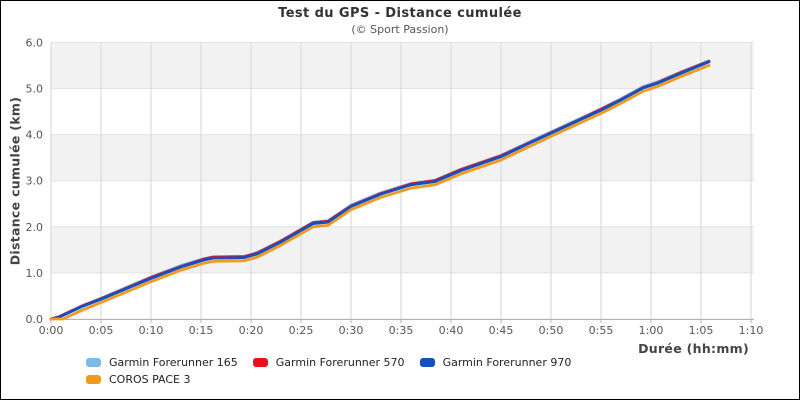 The height and width of the screenshot is (400, 800). I want to click on y-tick-label: 4.0, so click(35, 135).